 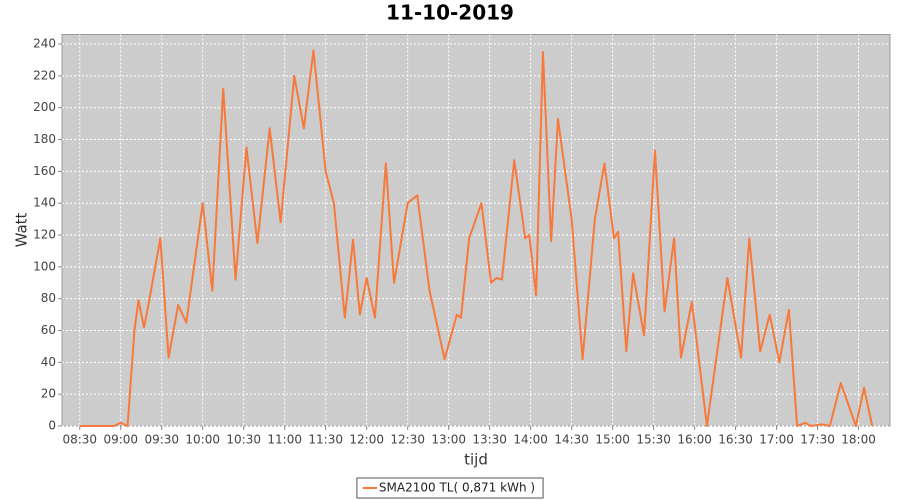 I want to click on legend-box, so click(x=450, y=488).